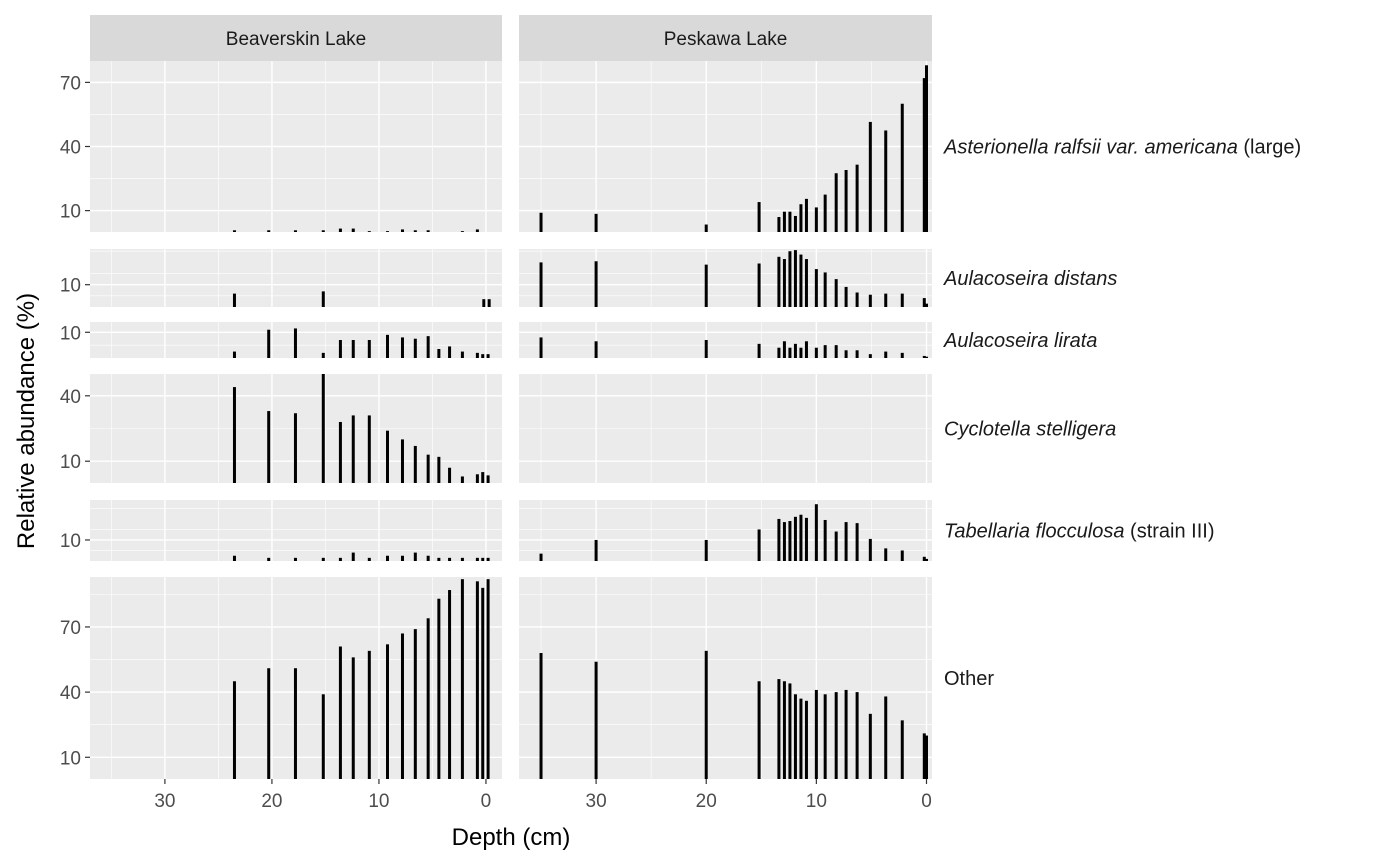  Describe the element at coordinates (164, 801) in the screenshot. I see `x-tick-label: 30` at that location.